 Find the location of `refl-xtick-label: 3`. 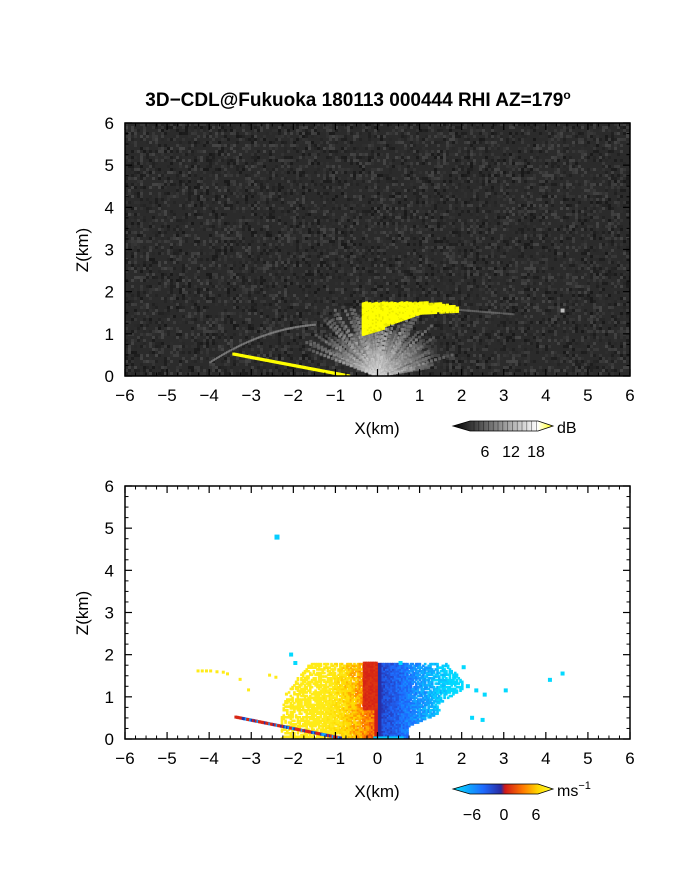

refl-xtick-label: 3 is located at coordinates (503, 395).